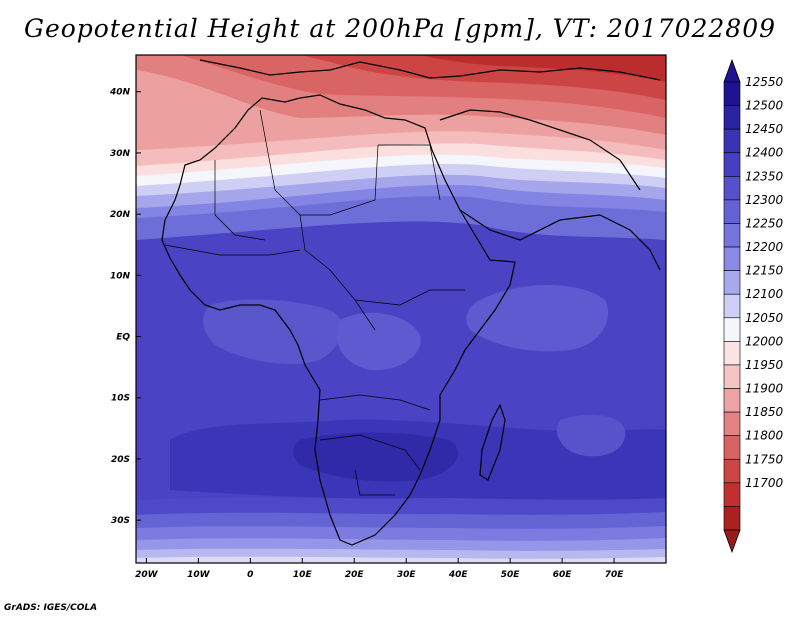  Describe the element at coordinates (407, 575) in the screenshot. I see `lon-tick-label: 30E` at that location.